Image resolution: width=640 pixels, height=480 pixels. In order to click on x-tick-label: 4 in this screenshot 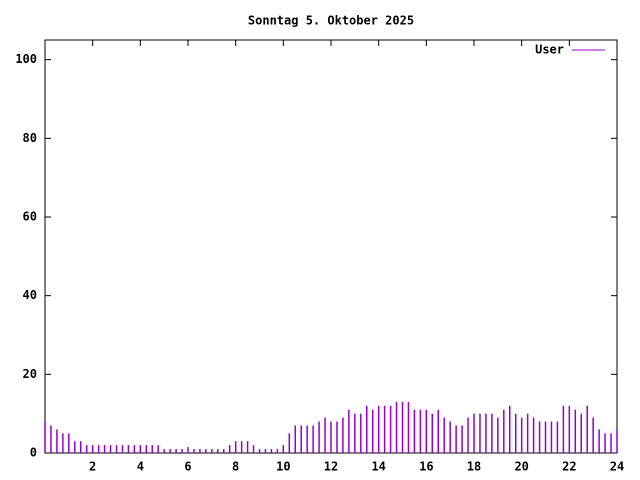, I will do `click(140, 467)`.